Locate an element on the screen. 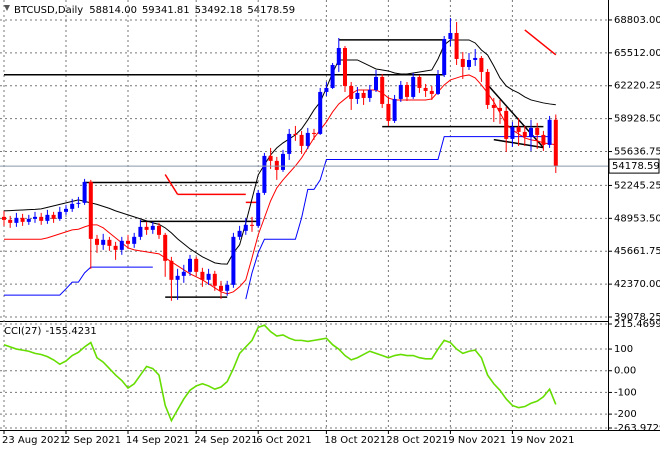 The image size is (660, 450). y-tick-label: 48953.50 is located at coordinates (637, 218).